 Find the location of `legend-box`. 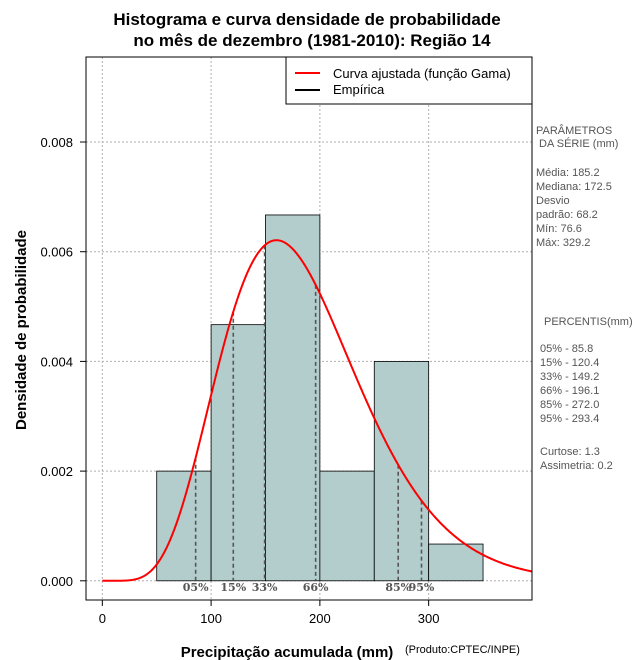

legend-box is located at coordinates (409, 80).